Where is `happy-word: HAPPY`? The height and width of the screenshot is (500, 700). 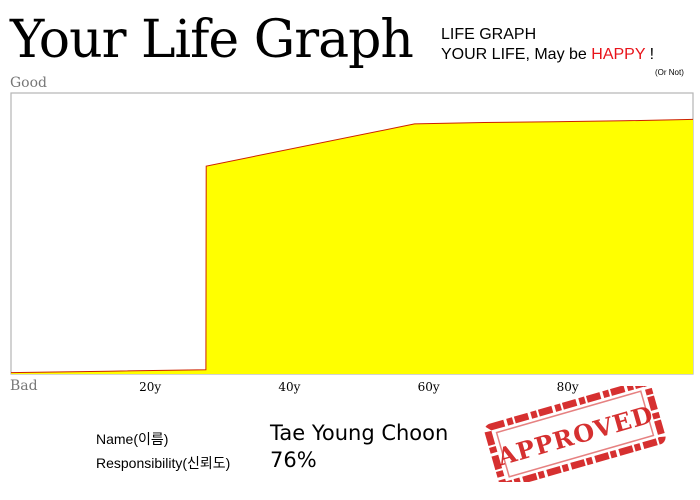 happy-word: HAPPY is located at coordinates (618, 54).